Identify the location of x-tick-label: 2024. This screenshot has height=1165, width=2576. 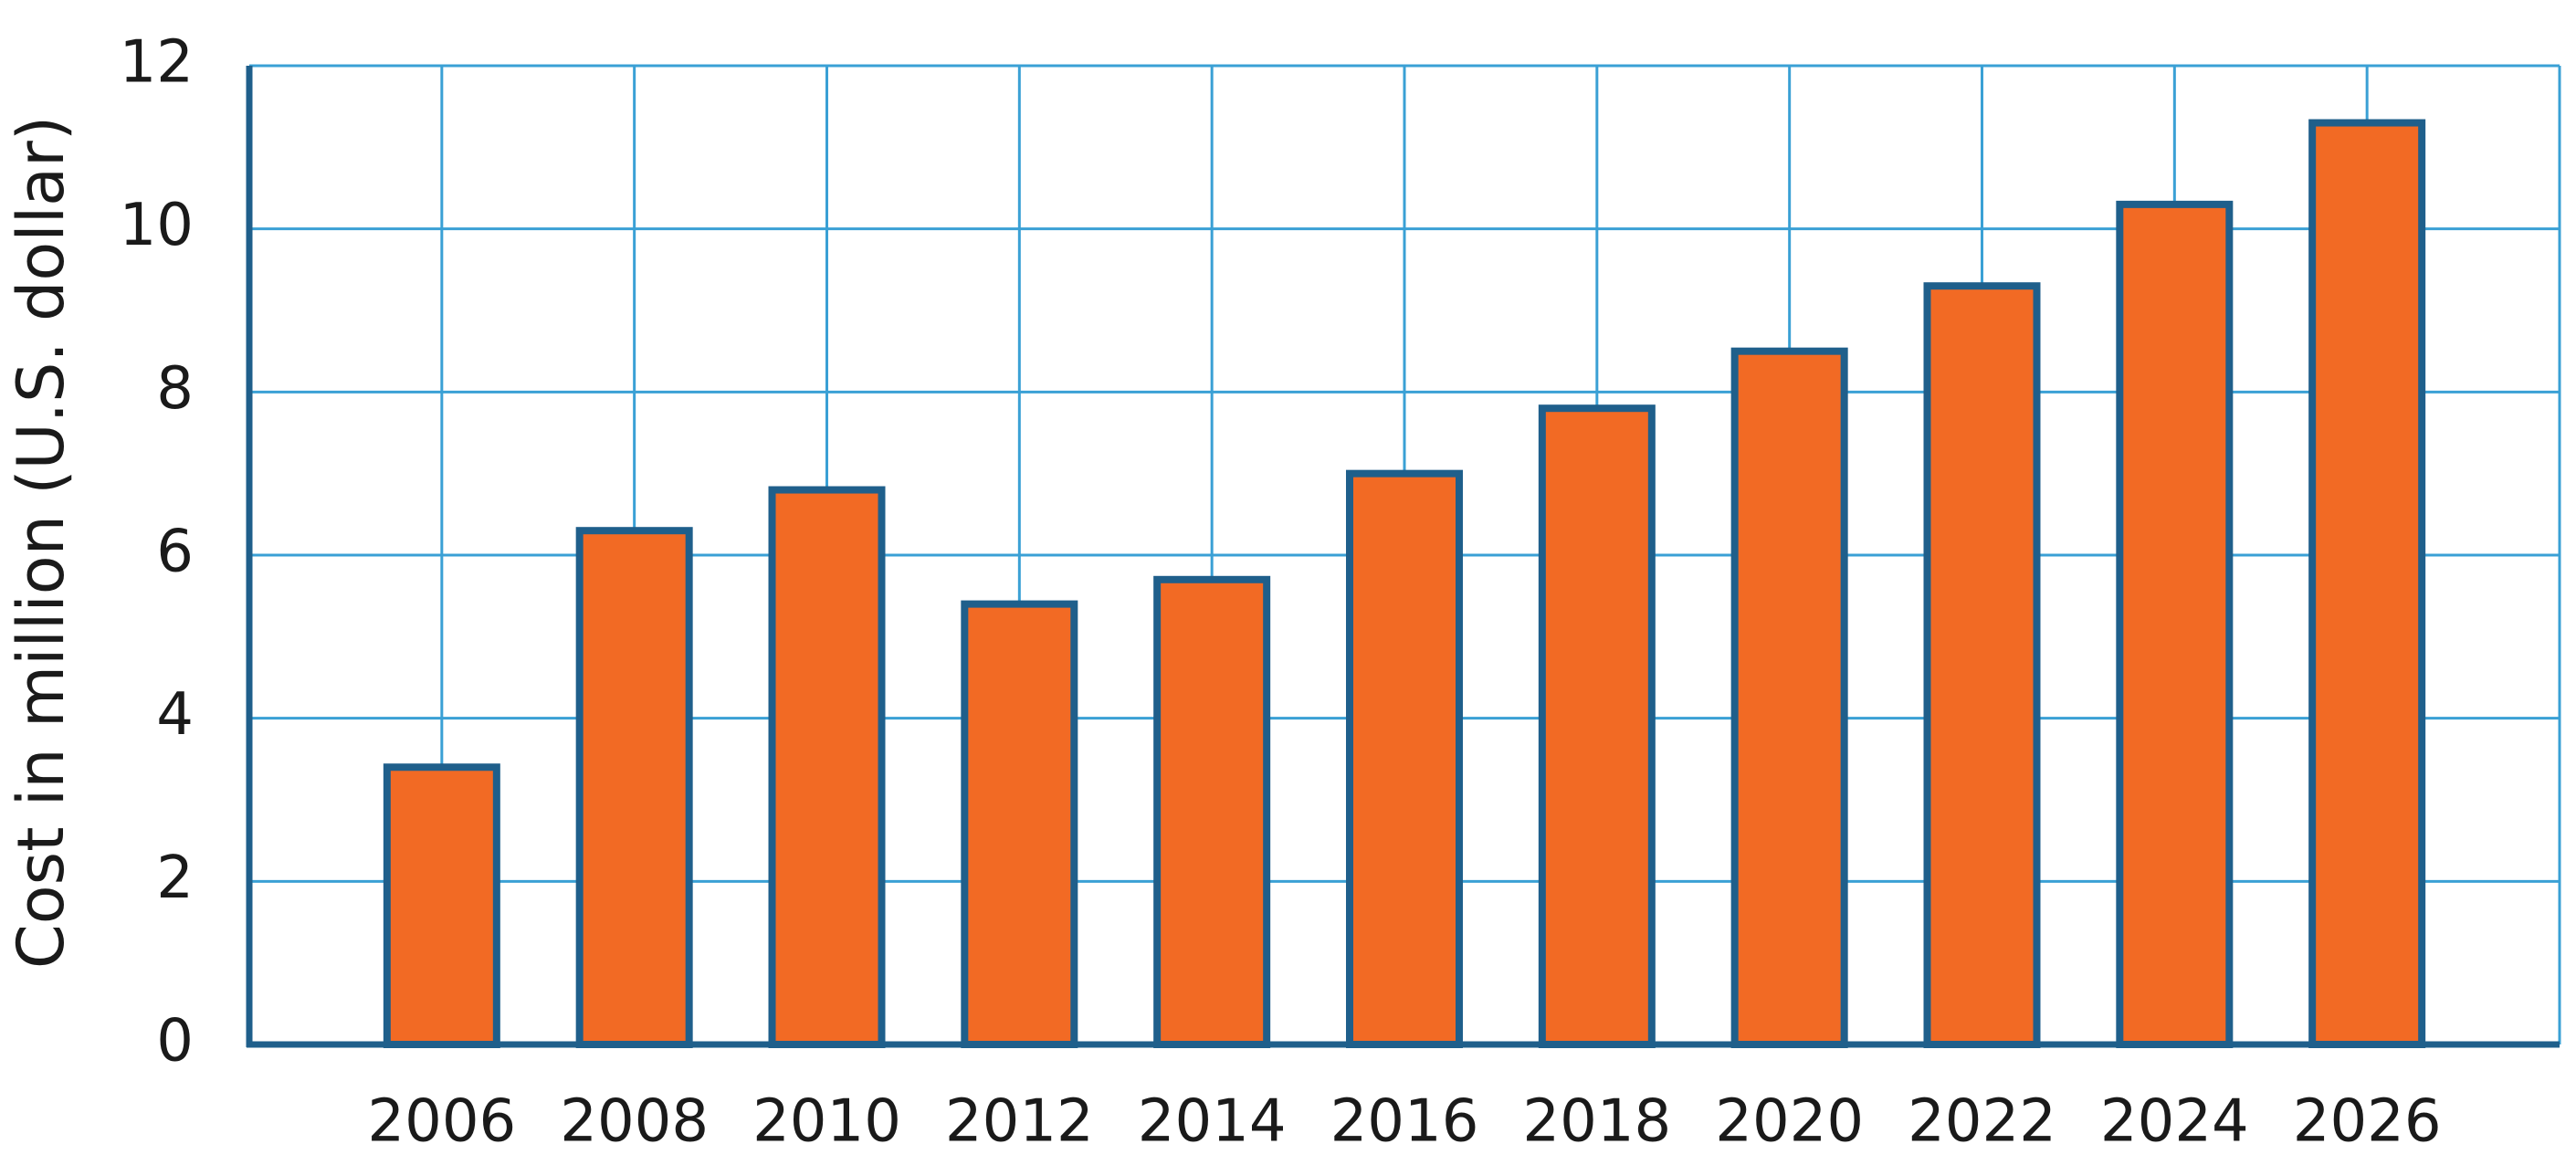
(2174, 1122).